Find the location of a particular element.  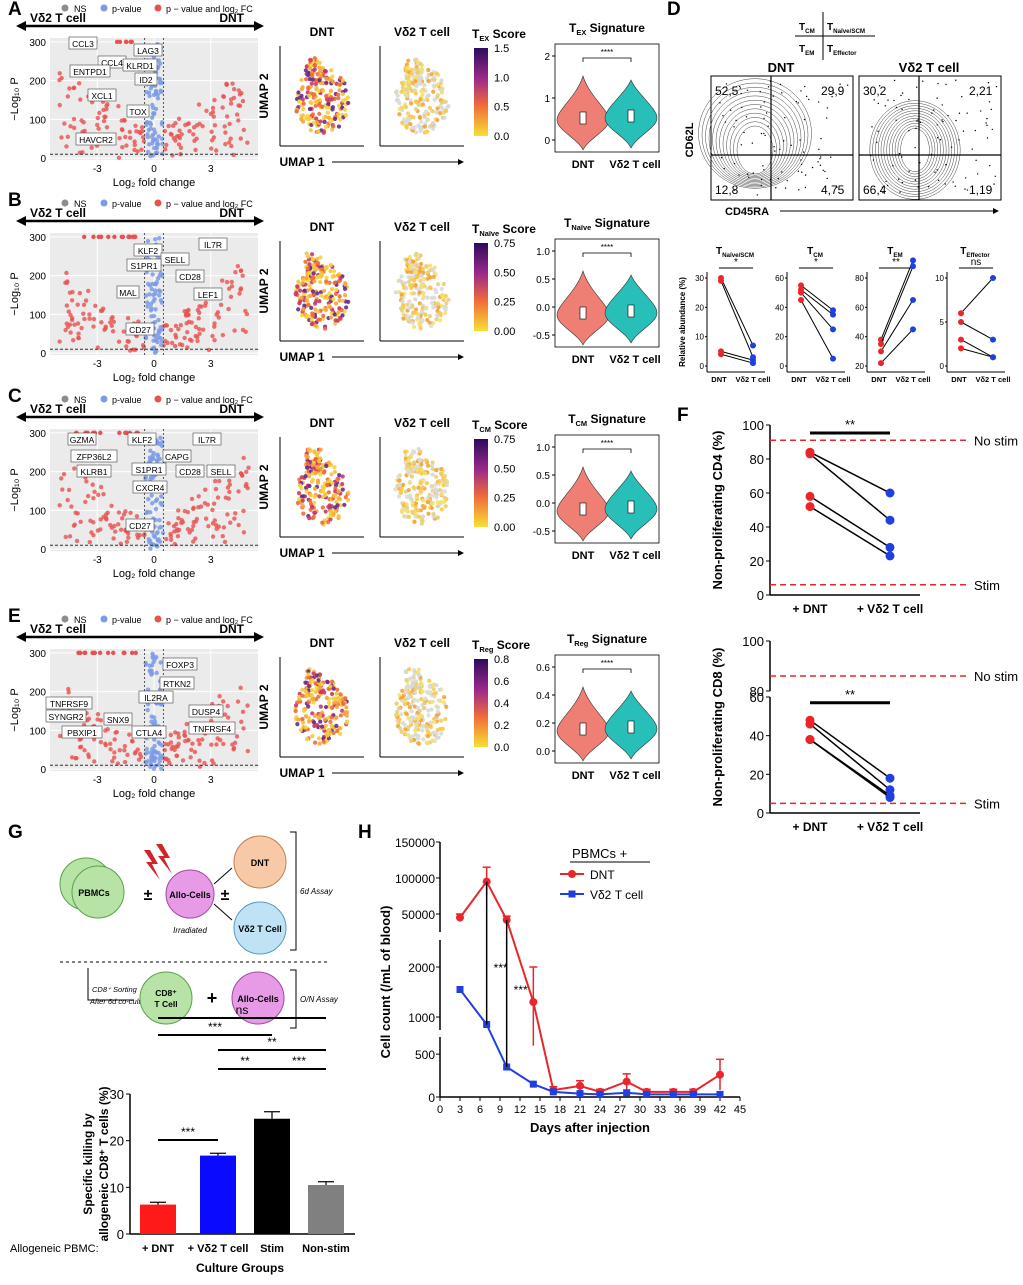

violin-x-dnt: DNT is located at coordinates (583, 360).